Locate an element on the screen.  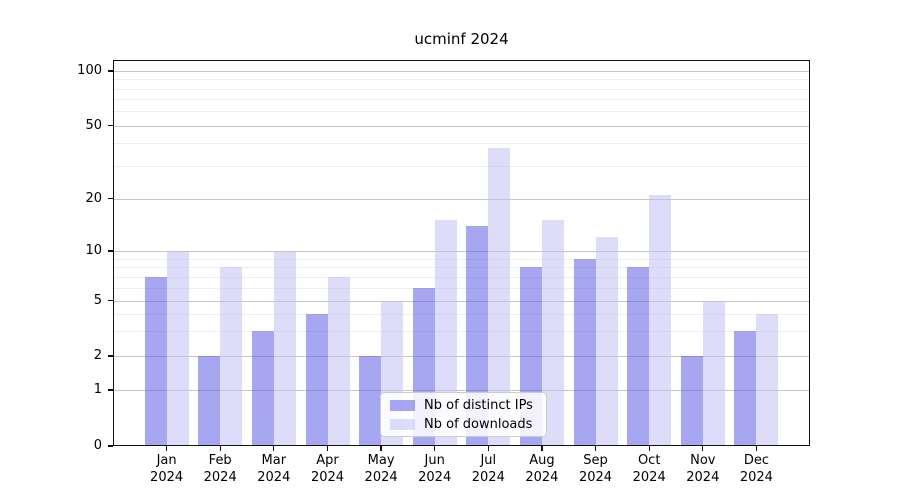
x-tick-mark-sep is located at coordinates (595, 448).